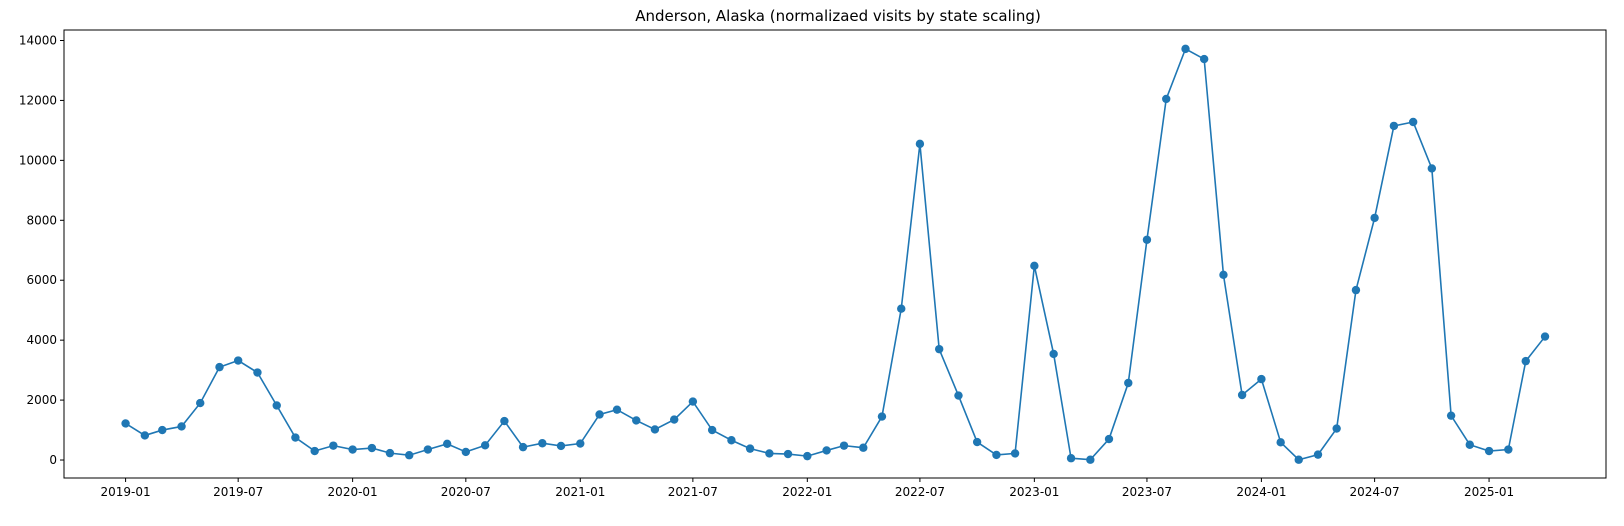 The height and width of the screenshot is (526, 1624). Describe the element at coordinates (126, 492) in the screenshot. I see `x-tick-label: 2019-01` at that location.